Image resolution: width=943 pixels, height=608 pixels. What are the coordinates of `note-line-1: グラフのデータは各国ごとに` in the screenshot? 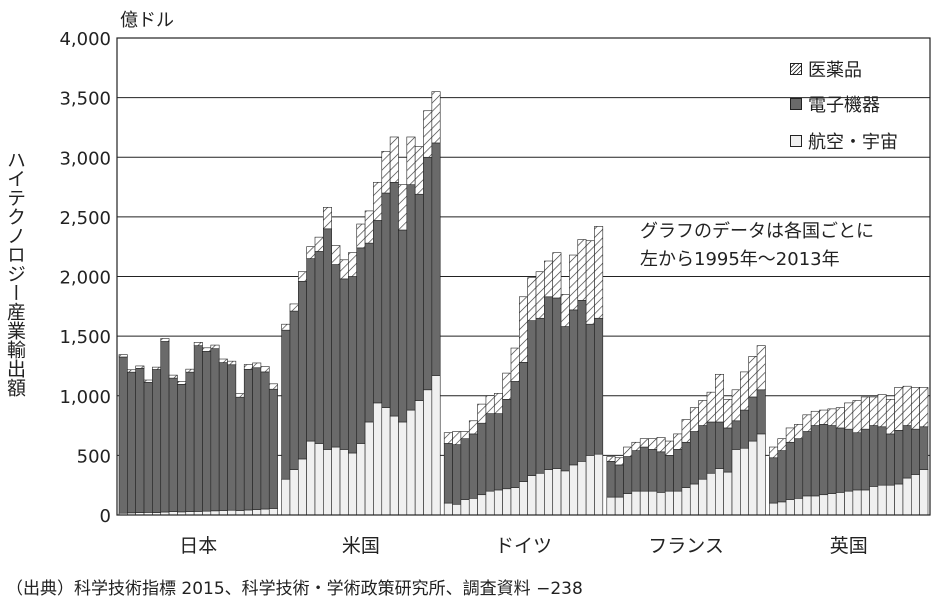 It's located at (757, 231).